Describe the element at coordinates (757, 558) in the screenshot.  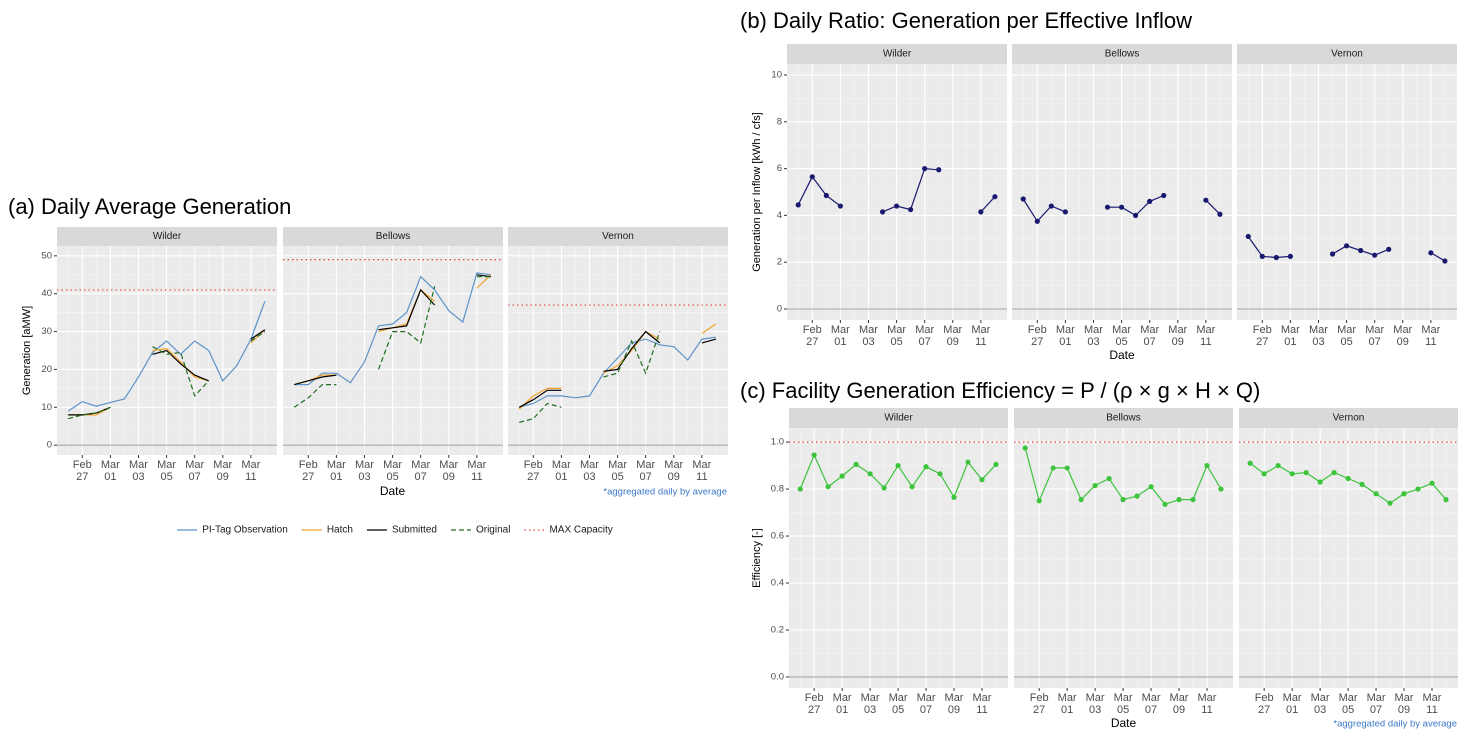
I see `y-axis-label: Efficiency [-]` at that location.